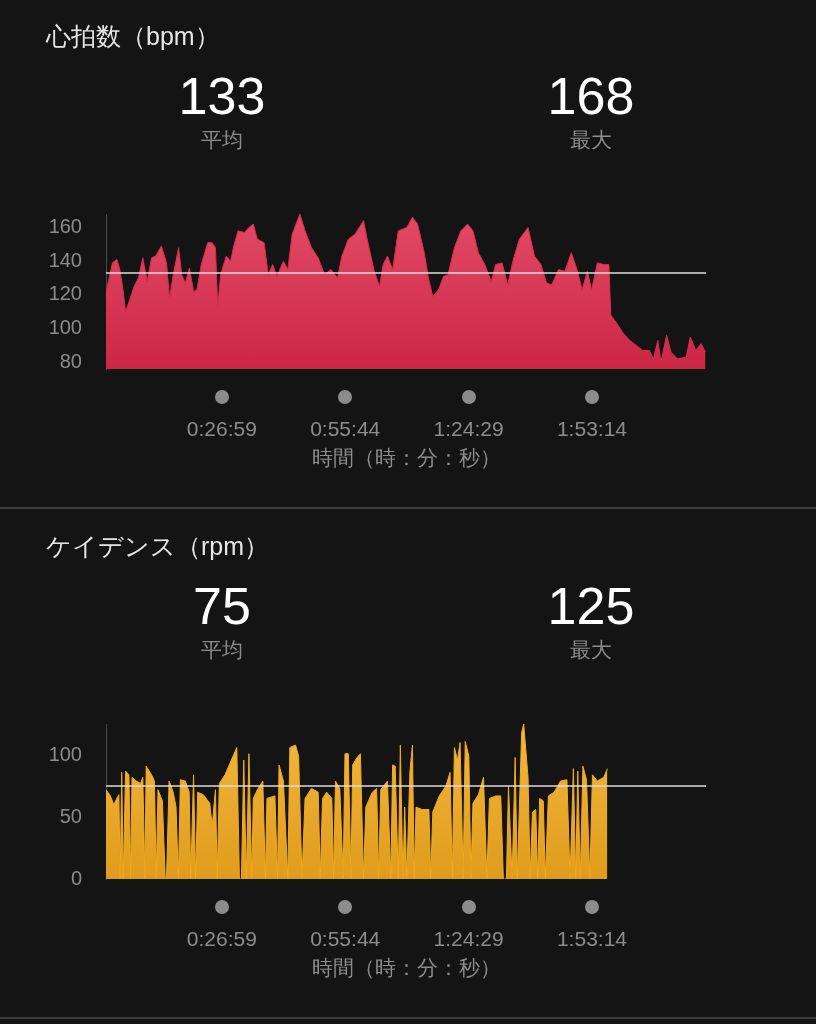 The width and height of the screenshot is (816, 1024). I want to click on text: 75, so click(222, 606).